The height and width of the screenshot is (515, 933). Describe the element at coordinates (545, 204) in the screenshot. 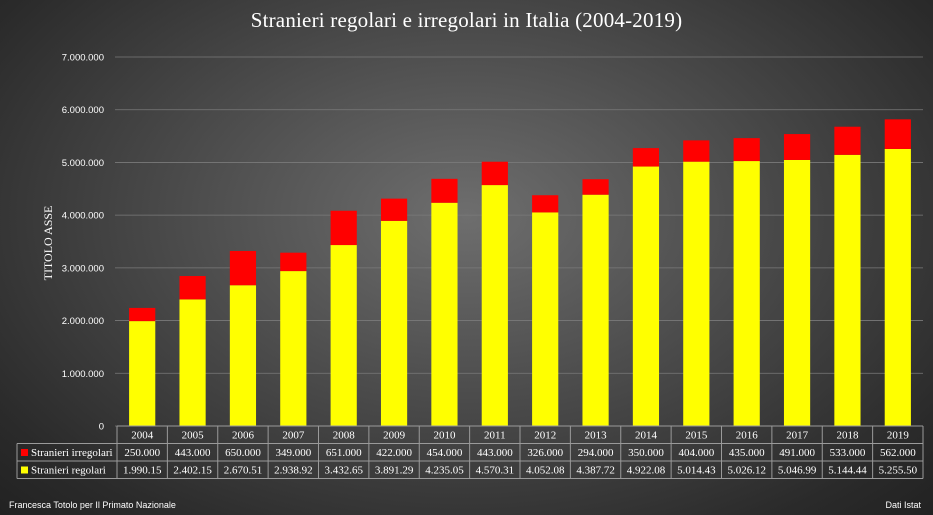

I see `bar-irregolari-2012` at that location.